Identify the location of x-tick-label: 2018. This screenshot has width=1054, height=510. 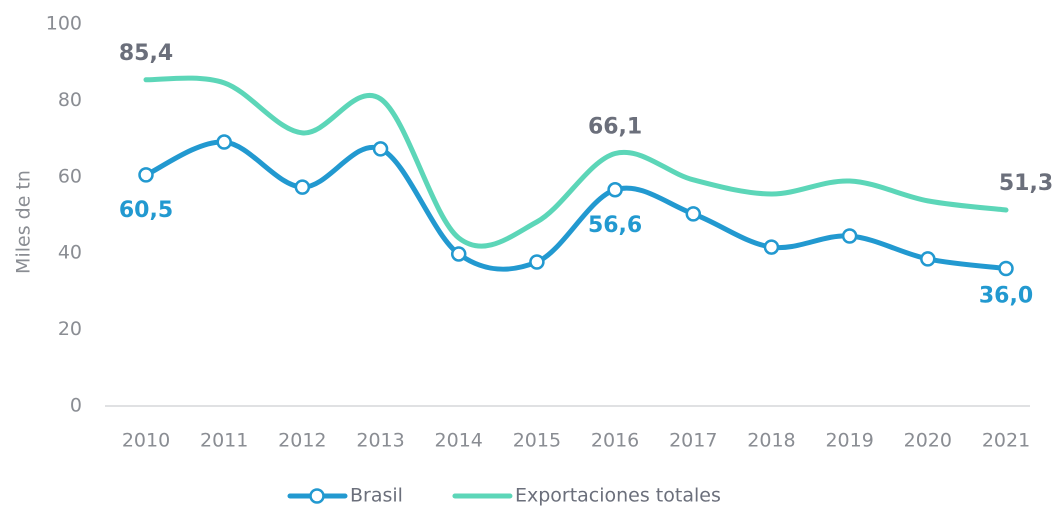
(771, 441).